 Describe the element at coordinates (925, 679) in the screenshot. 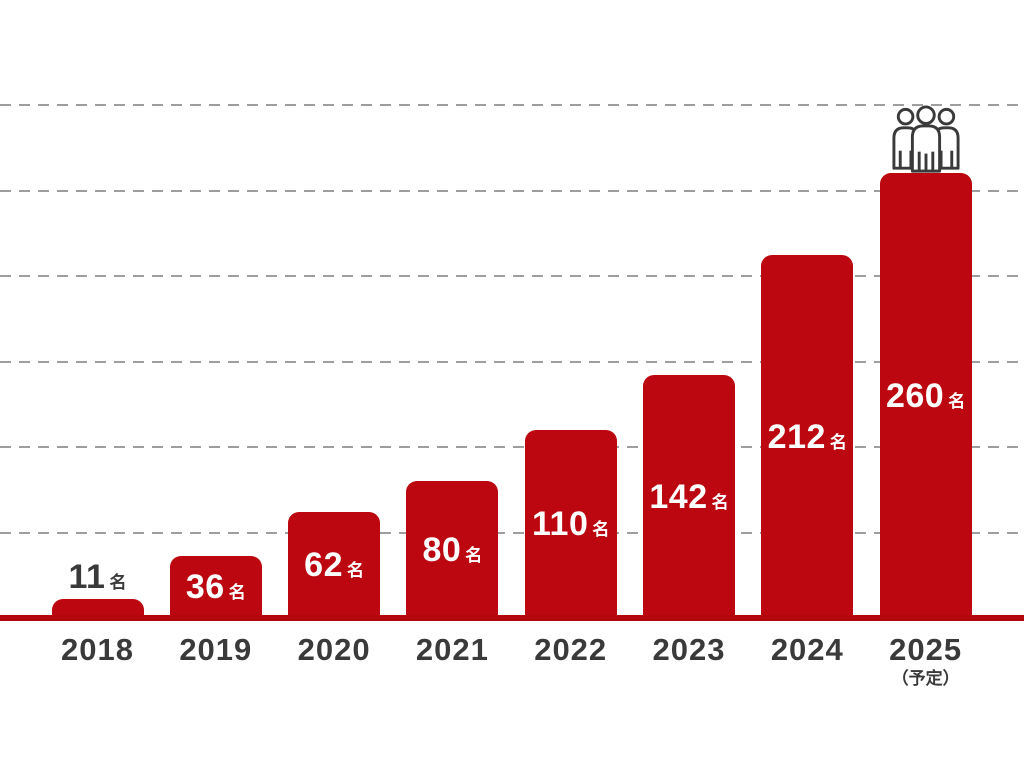

I see `x-tick-note: （予定）` at that location.